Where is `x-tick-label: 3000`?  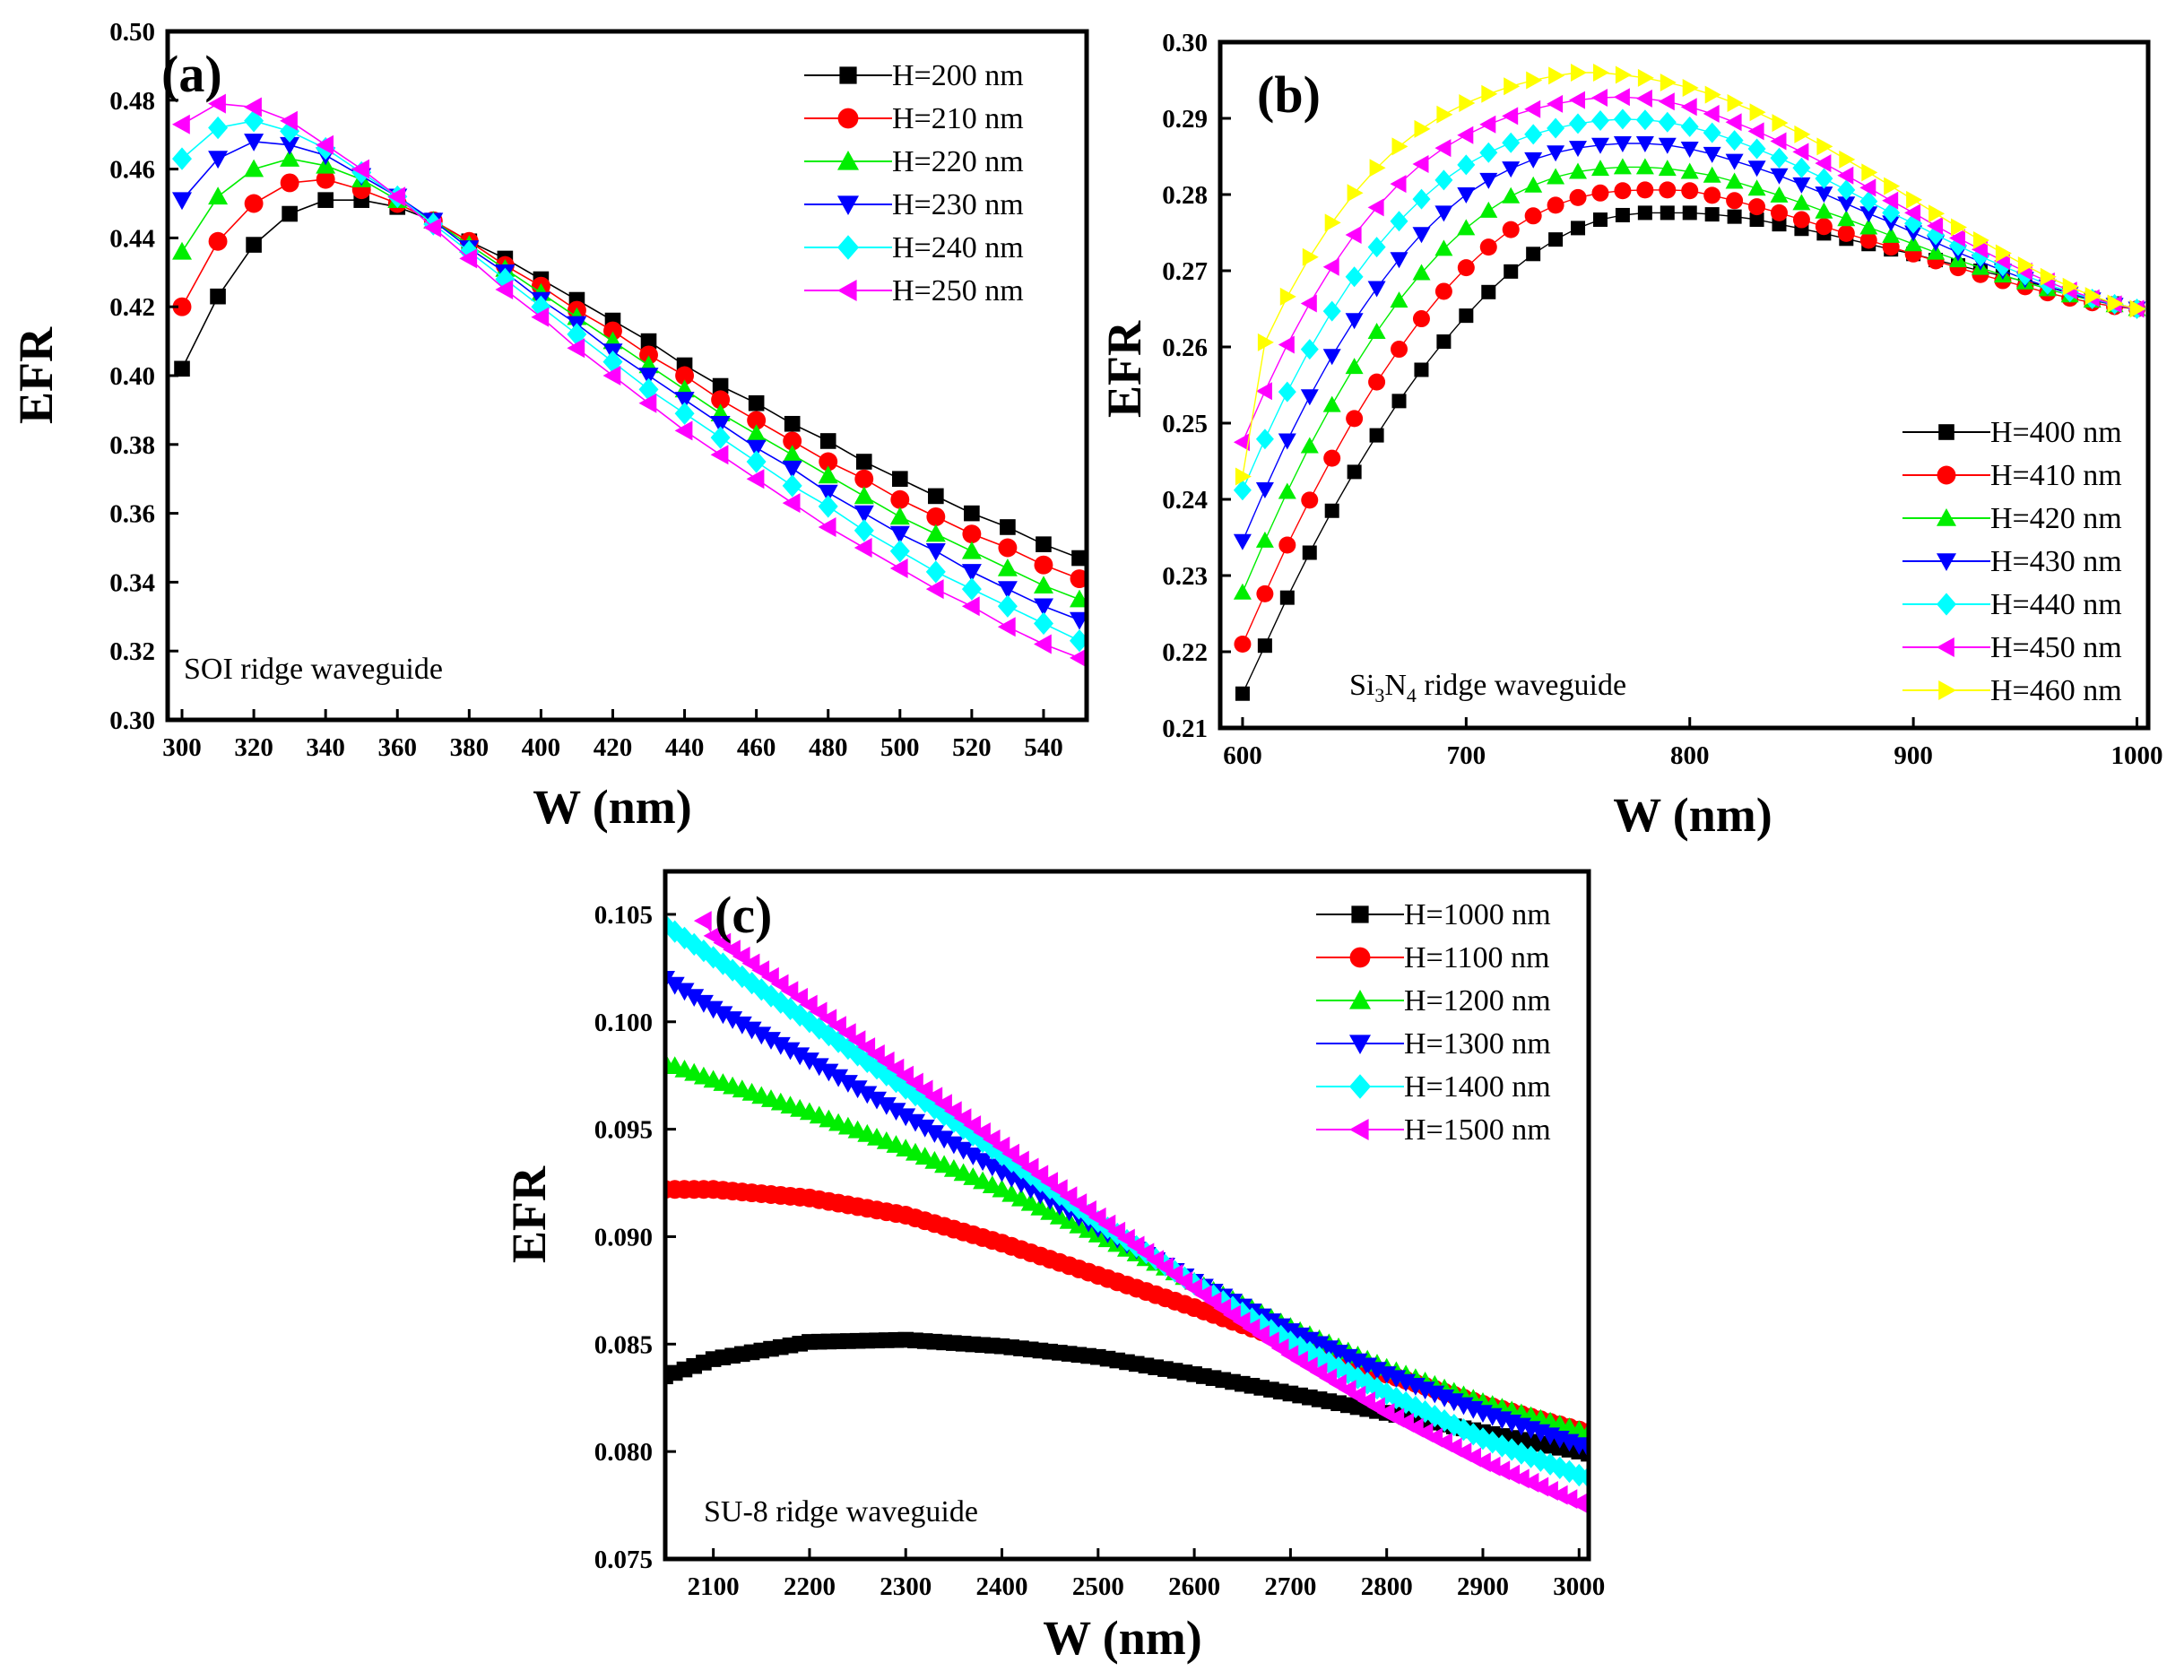
x-tick-label: 3000 is located at coordinates (1579, 1586).